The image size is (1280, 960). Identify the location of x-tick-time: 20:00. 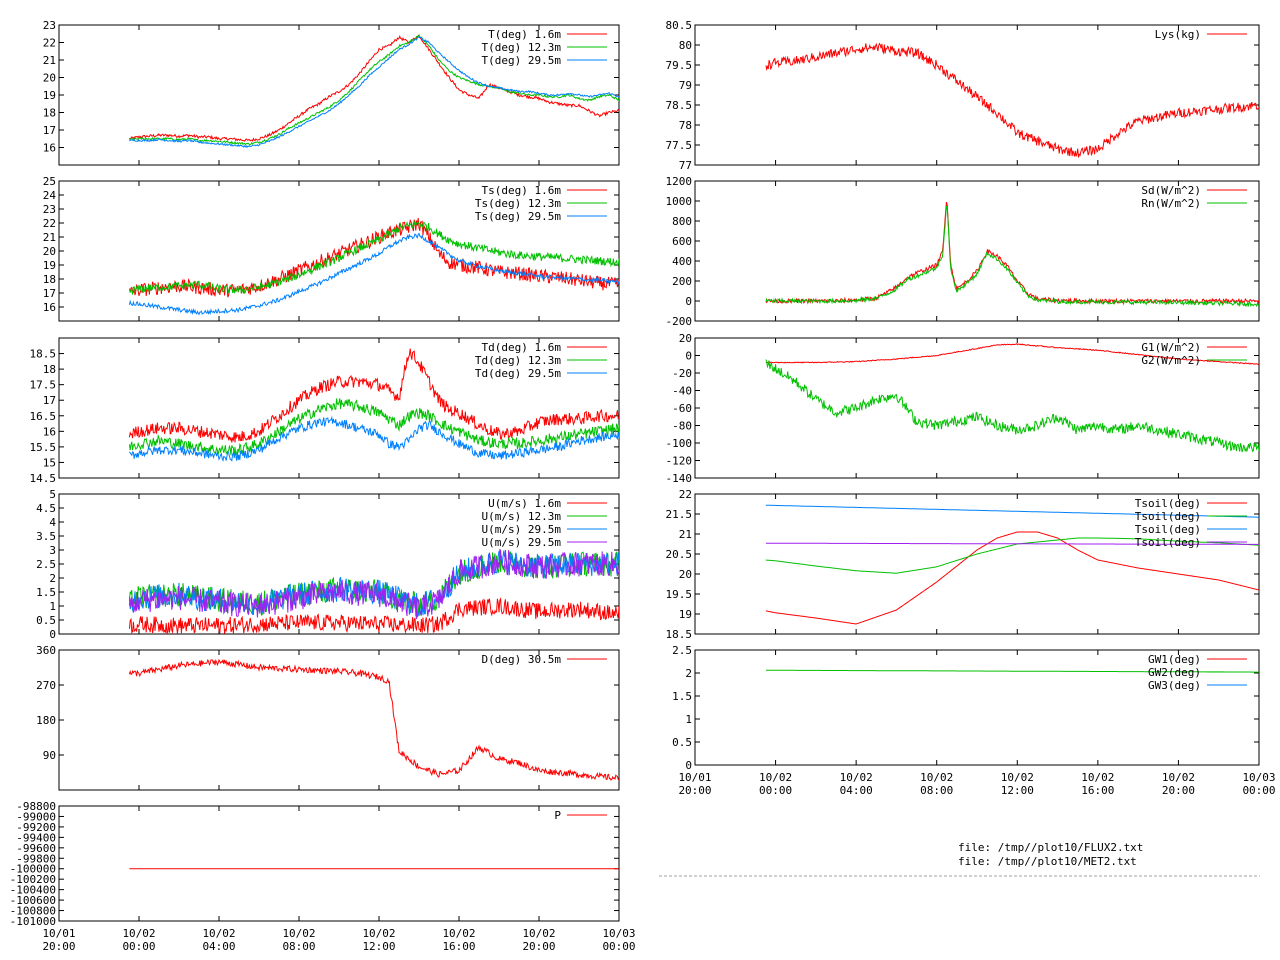
(58, 946).